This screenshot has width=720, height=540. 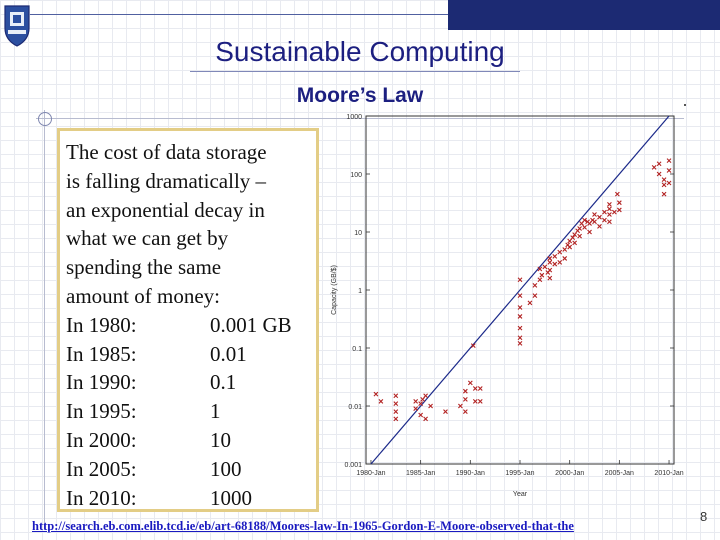 What do you see at coordinates (101, 324) in the screenshot?
I see `row-year: In 1980:` at bounding box center [101, 324].